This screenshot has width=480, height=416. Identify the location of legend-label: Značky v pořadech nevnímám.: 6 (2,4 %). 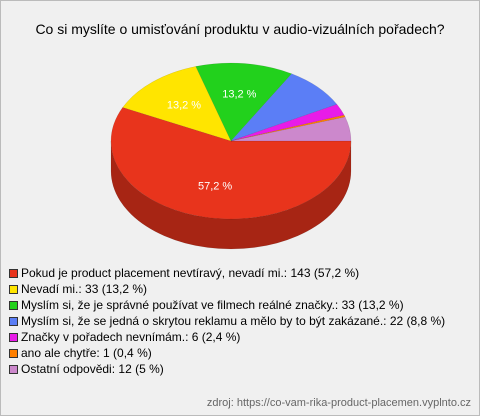
(131, 337).